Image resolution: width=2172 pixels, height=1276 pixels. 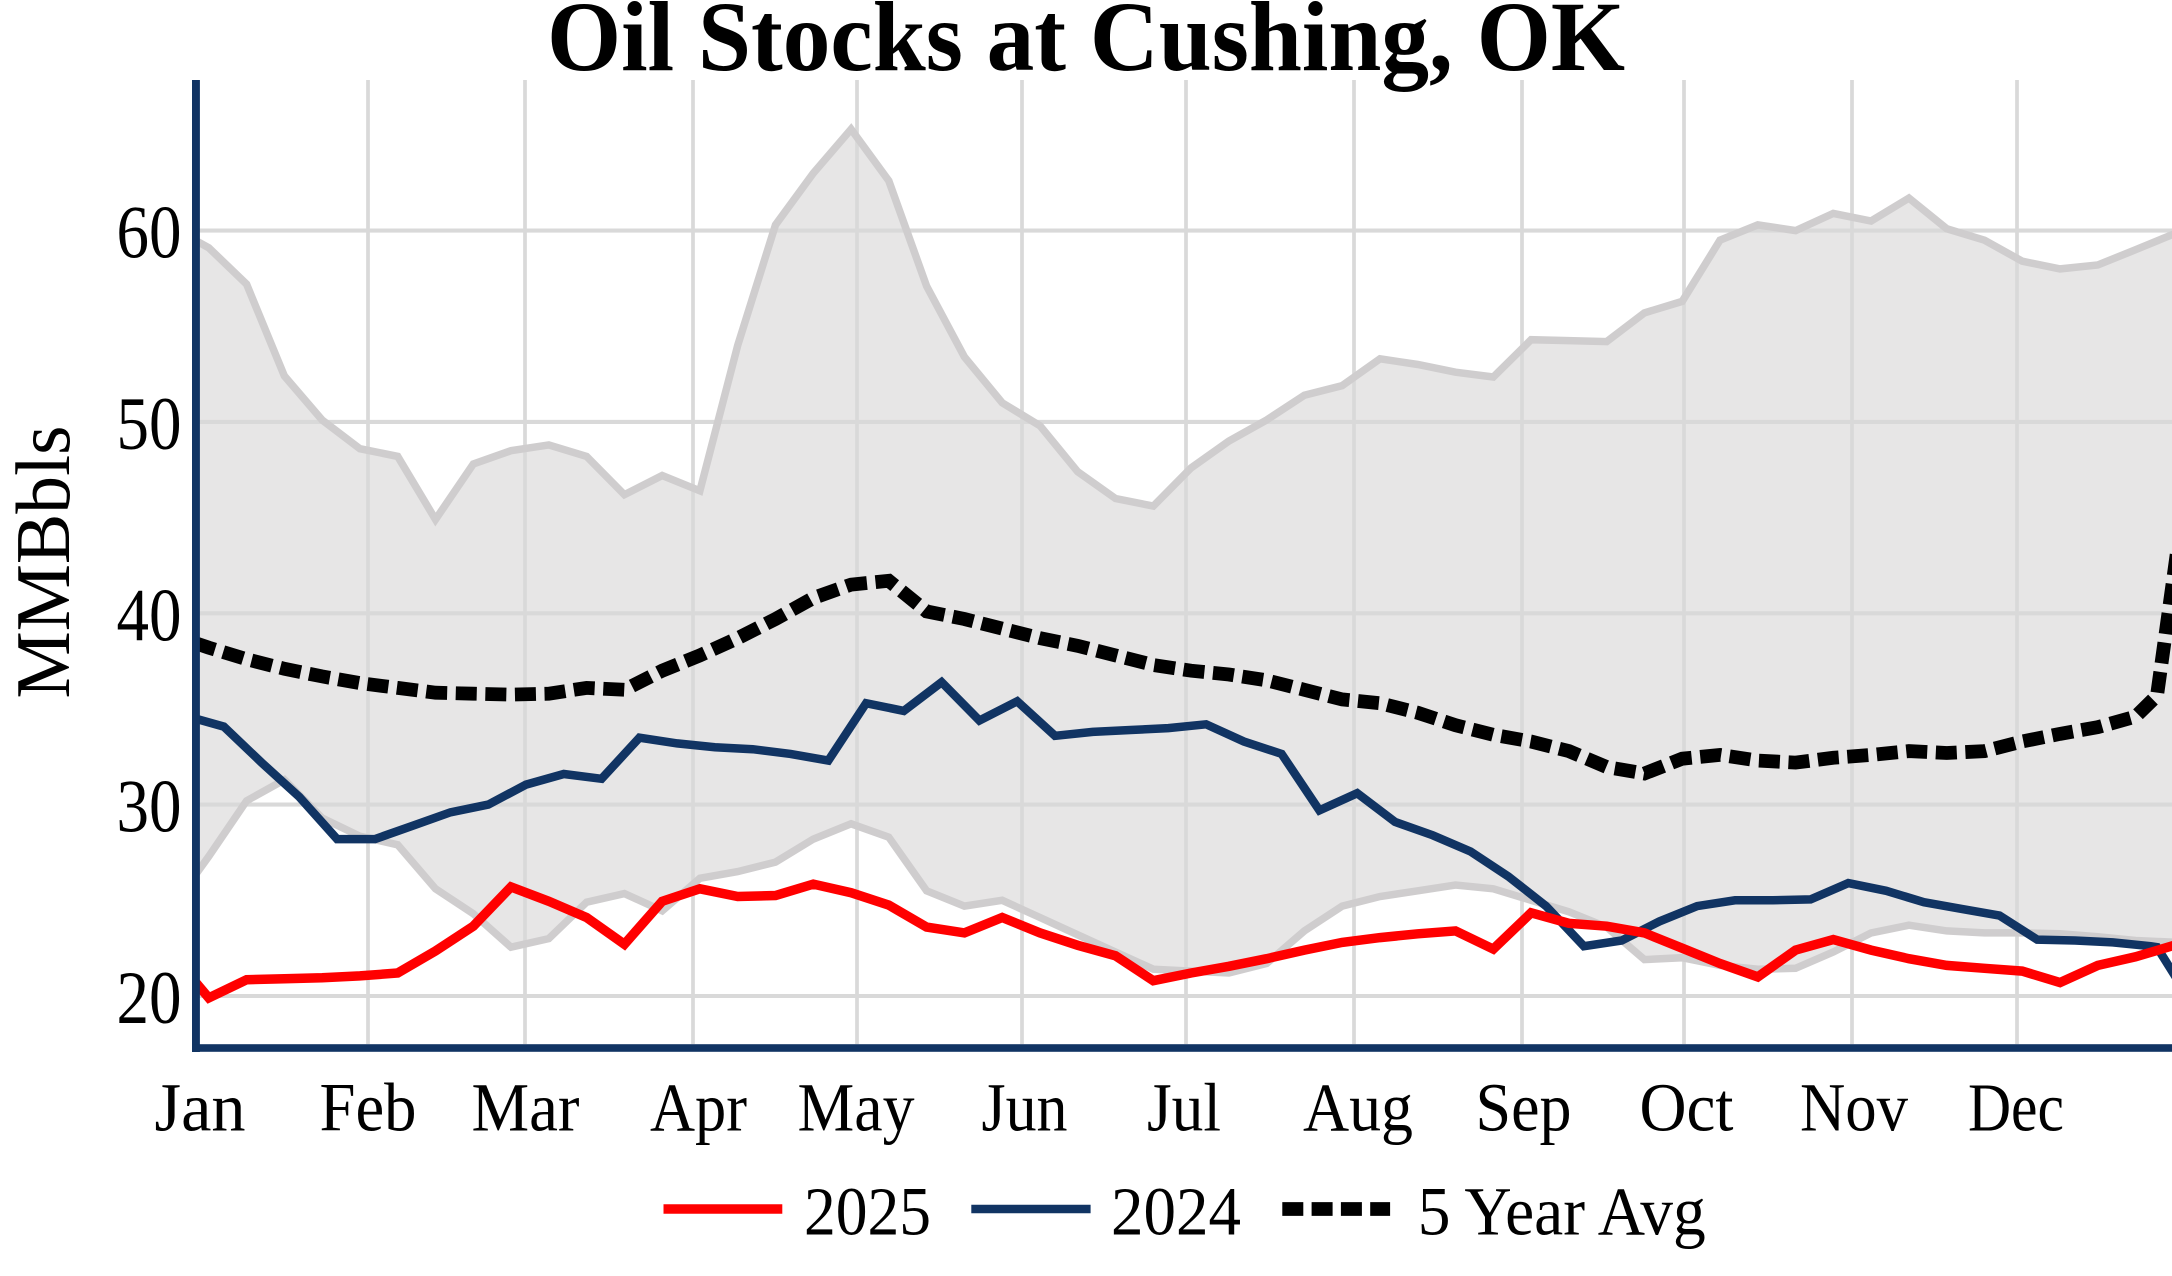 I want to click on svg-text: Oct, so click(x=1687, y=1108).